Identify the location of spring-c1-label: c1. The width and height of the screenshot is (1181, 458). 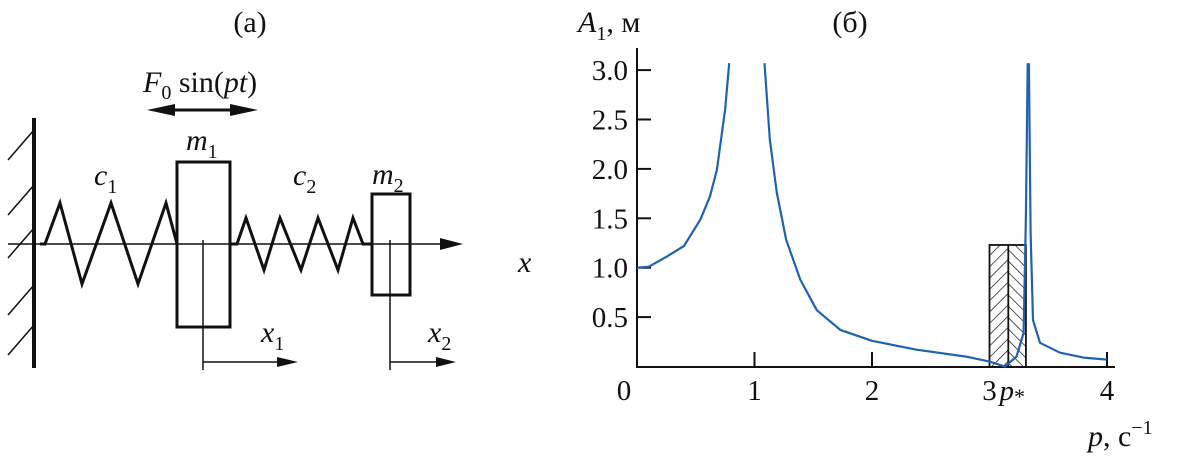
(105, 178).